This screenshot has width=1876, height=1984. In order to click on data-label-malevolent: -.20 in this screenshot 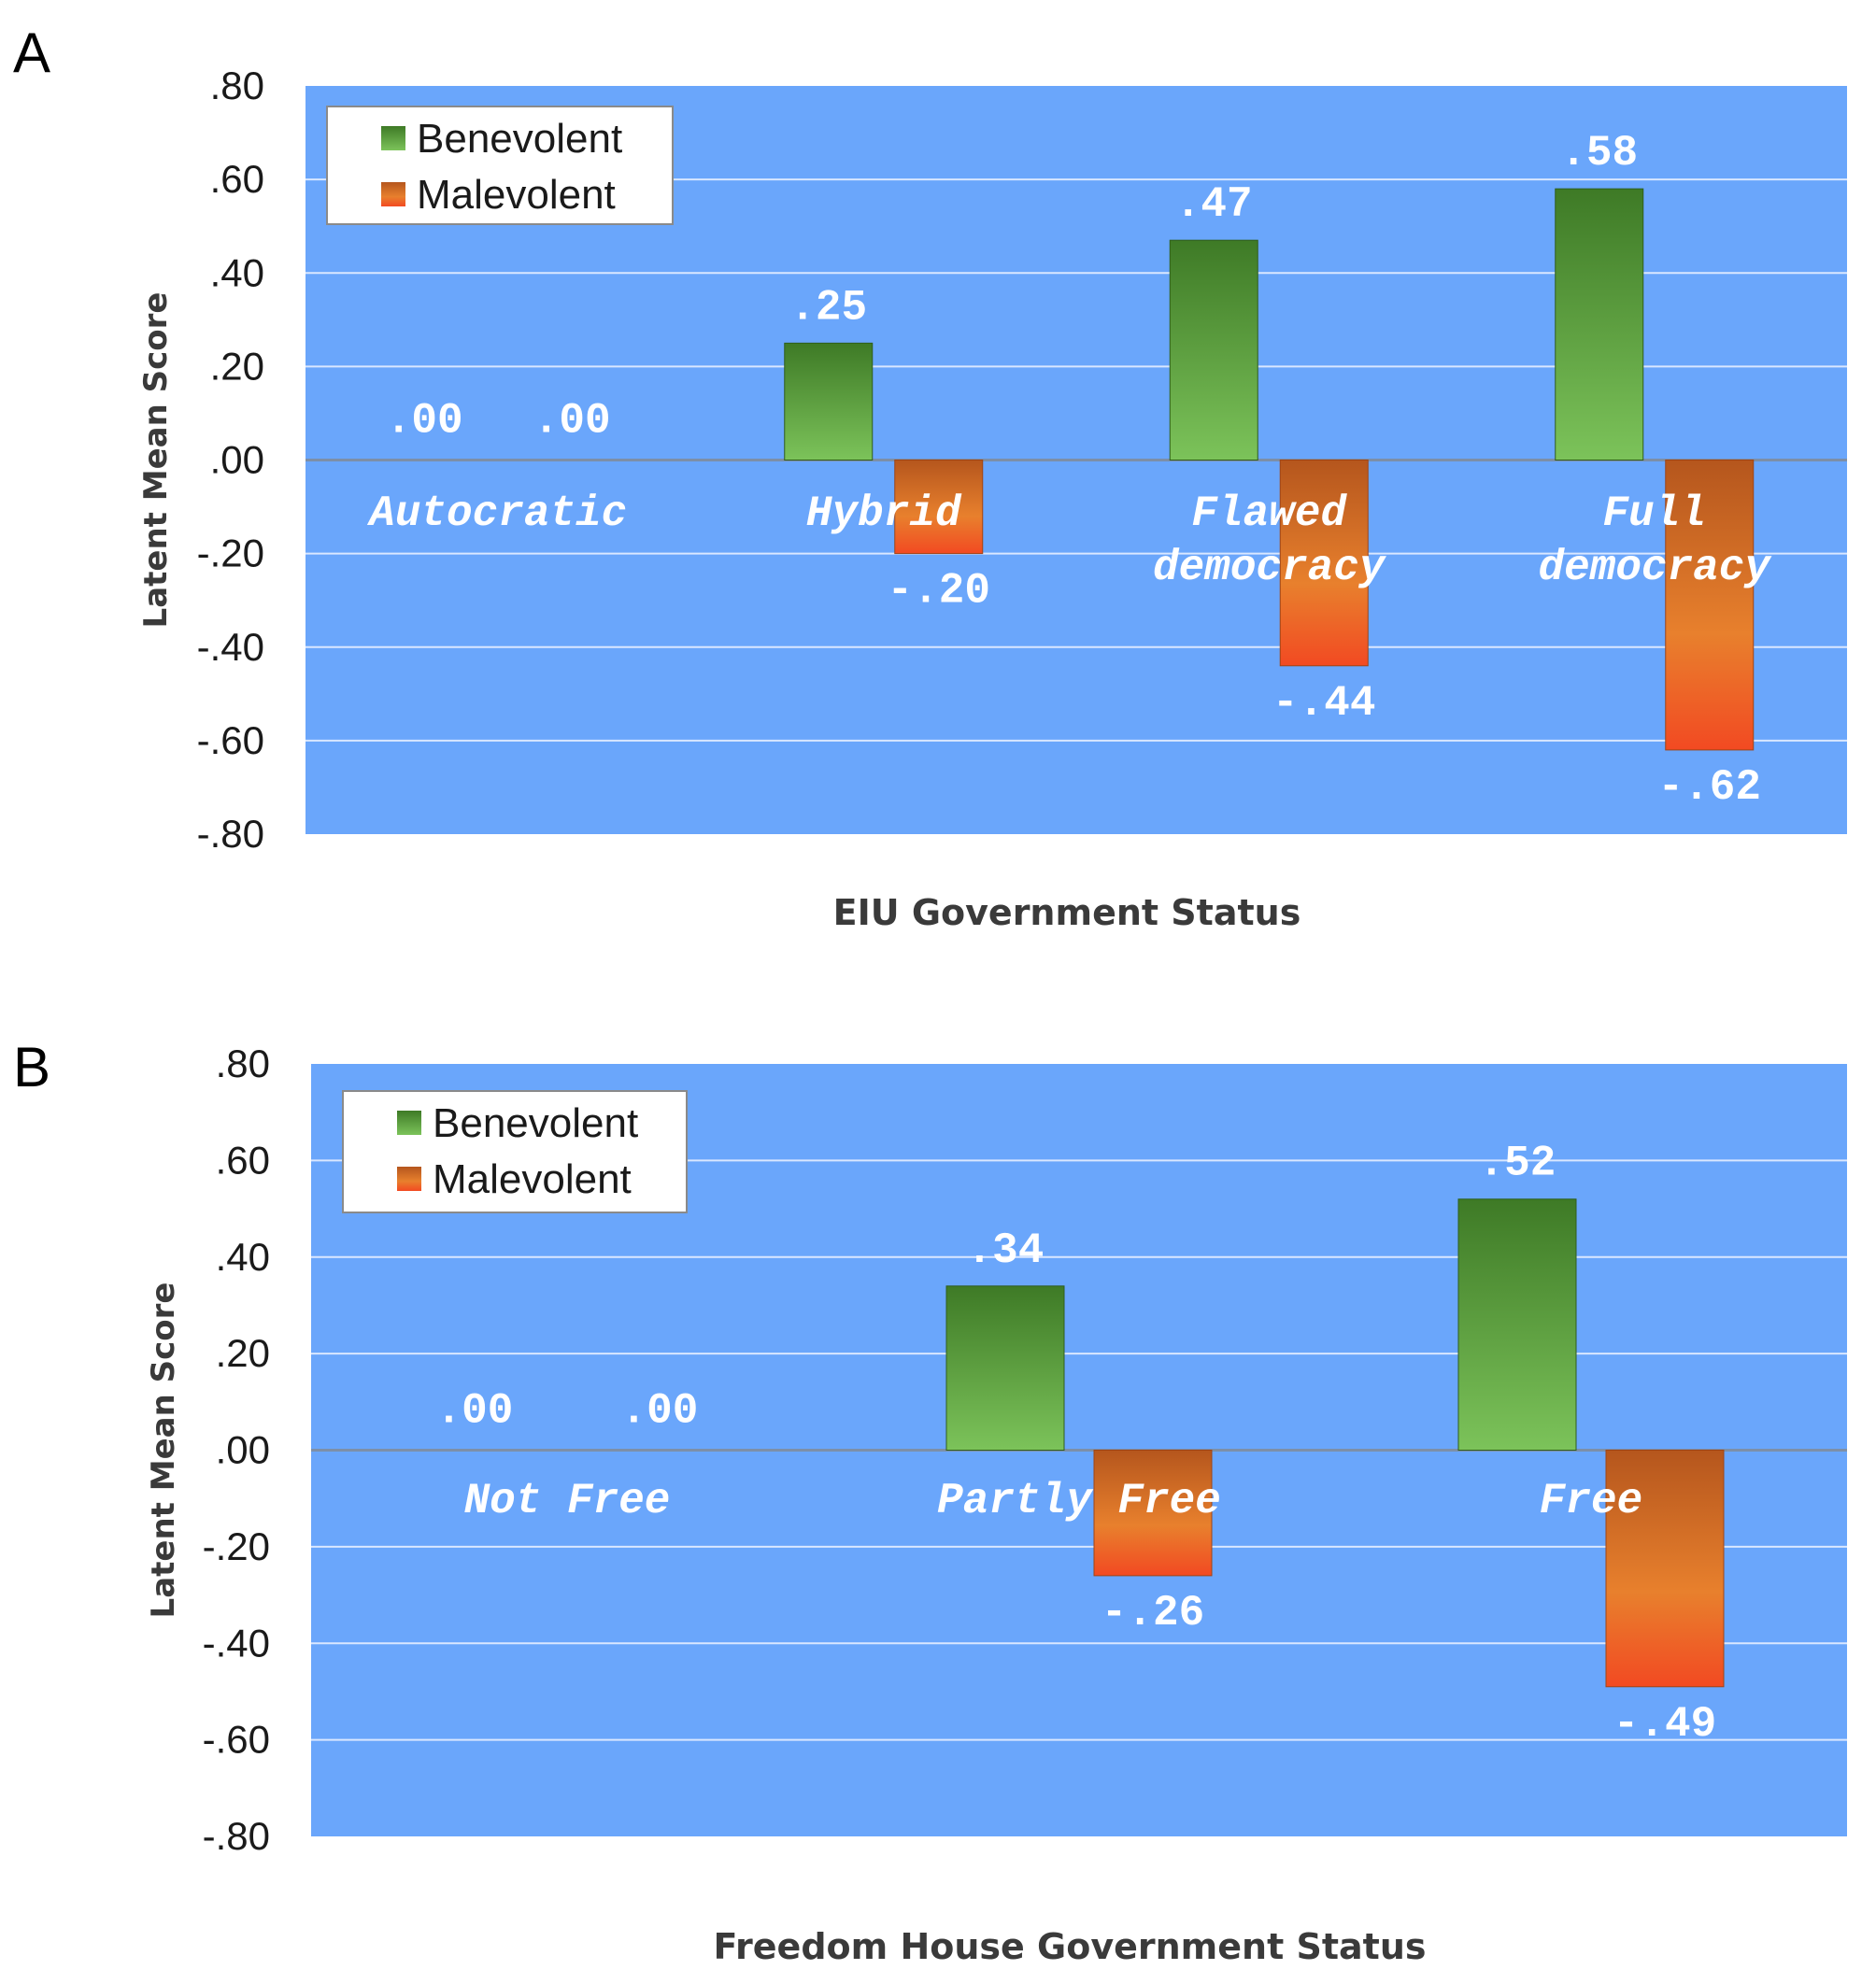, I will do `click(939, 591)`.